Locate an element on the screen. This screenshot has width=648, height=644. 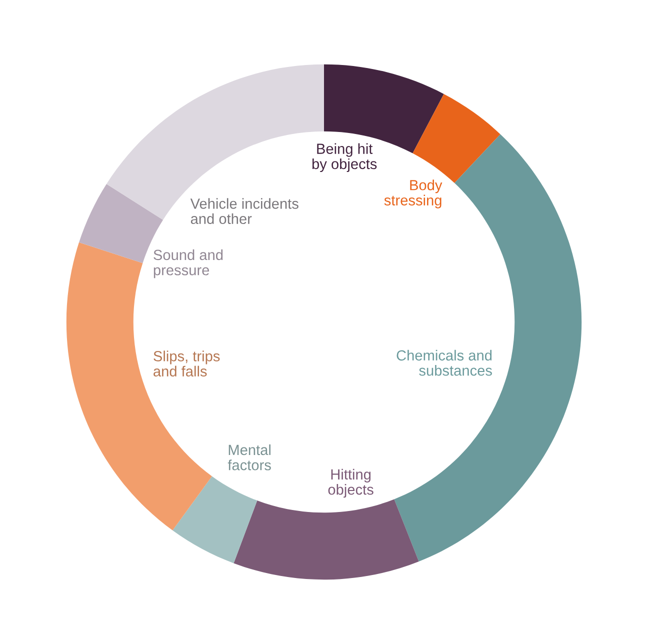
slice-label: Slips, trips and falls is located at coordinates (187, 363).